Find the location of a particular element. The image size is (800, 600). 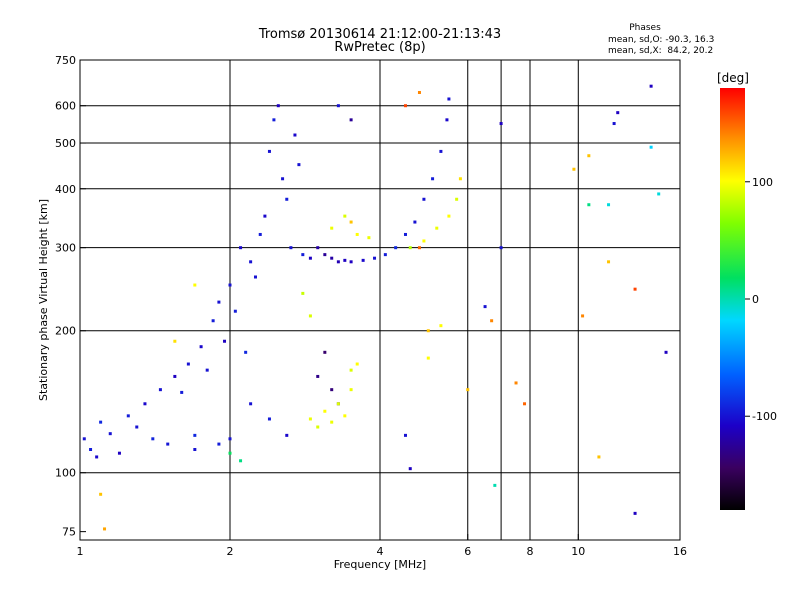

chart-subtitle: RwPretec (8p) is located at coordinates (379, 47).